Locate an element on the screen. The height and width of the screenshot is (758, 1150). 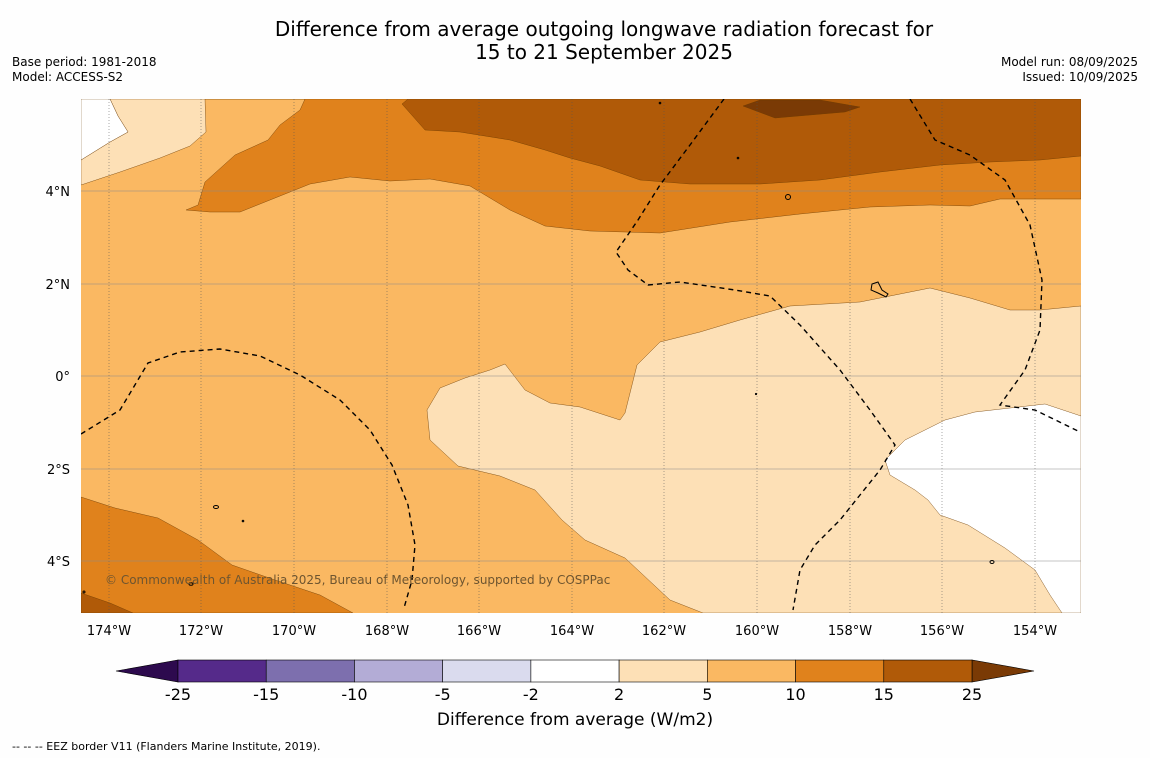
lon-label: 166°W is located at coordinates (479, 631).